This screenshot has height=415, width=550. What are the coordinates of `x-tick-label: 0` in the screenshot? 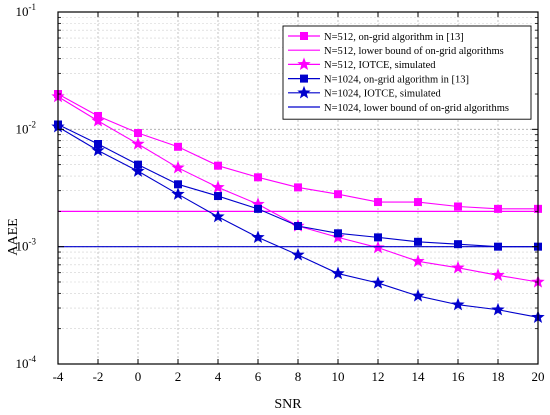 It's located at (138, 376).